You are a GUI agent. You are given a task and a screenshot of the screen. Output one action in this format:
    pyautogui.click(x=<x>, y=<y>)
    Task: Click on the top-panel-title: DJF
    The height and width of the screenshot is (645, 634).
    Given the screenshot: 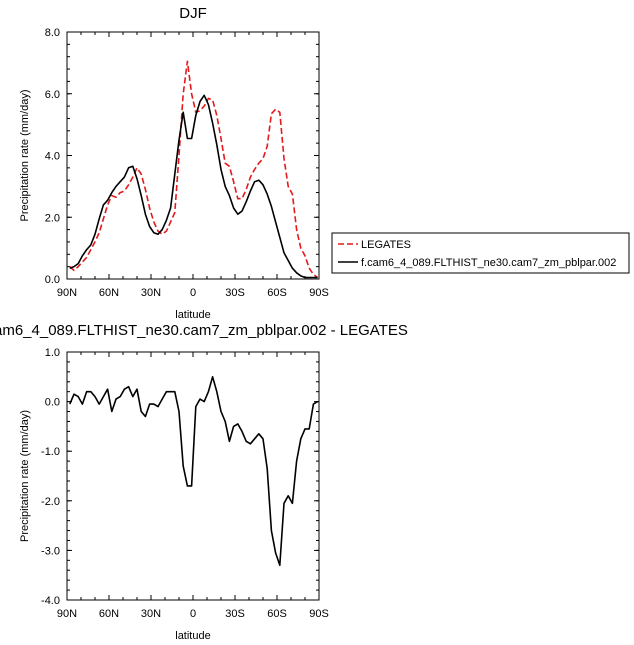 What is the action you would take?
    pyautogui.click(x=193, y=13)
    